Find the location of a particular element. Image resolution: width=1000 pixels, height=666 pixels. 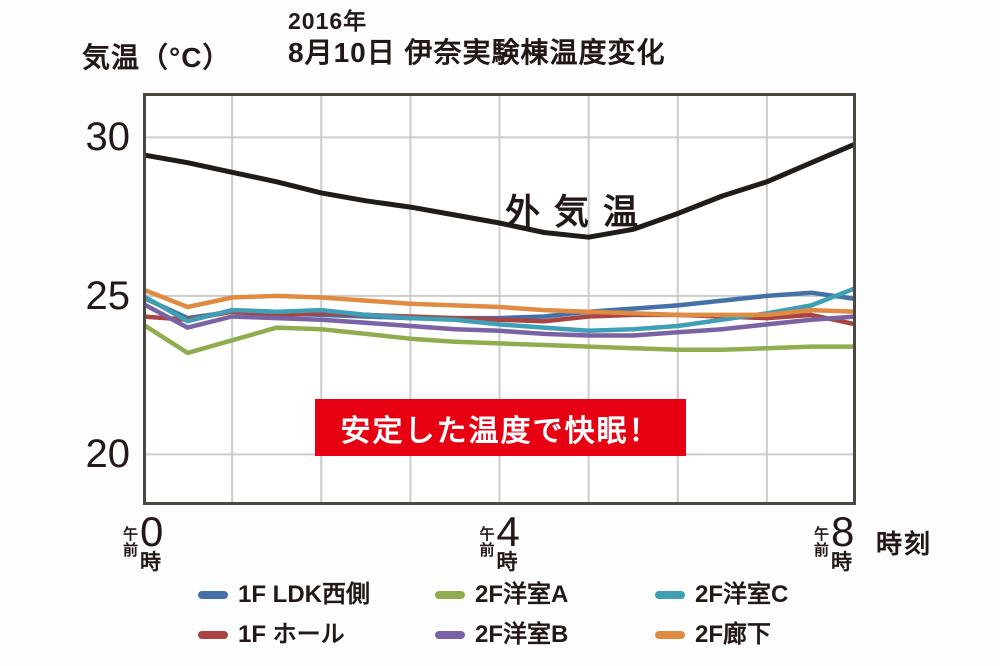

legend-item-2f_corridor: 2F廊下 is located at coordinates (721, 635).